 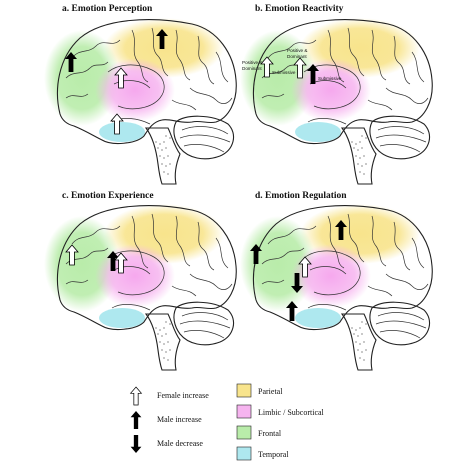 What do you see at coordinates (270, 391) in the screenshot?
I see `legend-label: Parietal` at bounding box center [270, 391].